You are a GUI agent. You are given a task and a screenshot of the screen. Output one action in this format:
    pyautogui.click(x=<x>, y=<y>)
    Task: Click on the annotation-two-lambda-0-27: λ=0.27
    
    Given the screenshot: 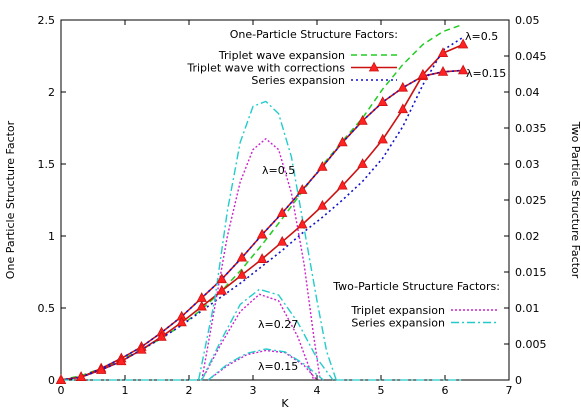 What is the action you would take?
    pyautogui.click(x=278, y=324)
    